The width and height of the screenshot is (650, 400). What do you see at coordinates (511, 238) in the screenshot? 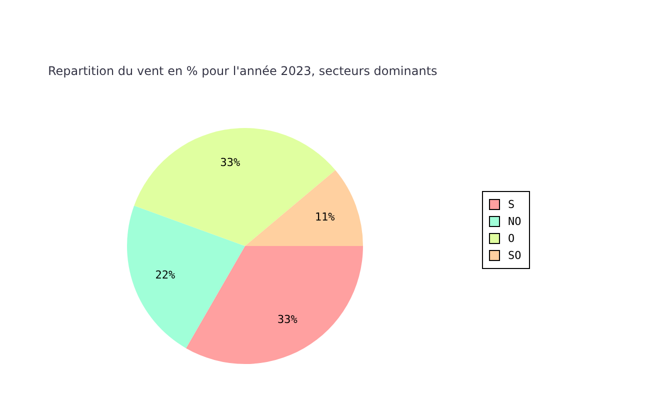
I see `legend-label: O` at bounding box center [511, 238].